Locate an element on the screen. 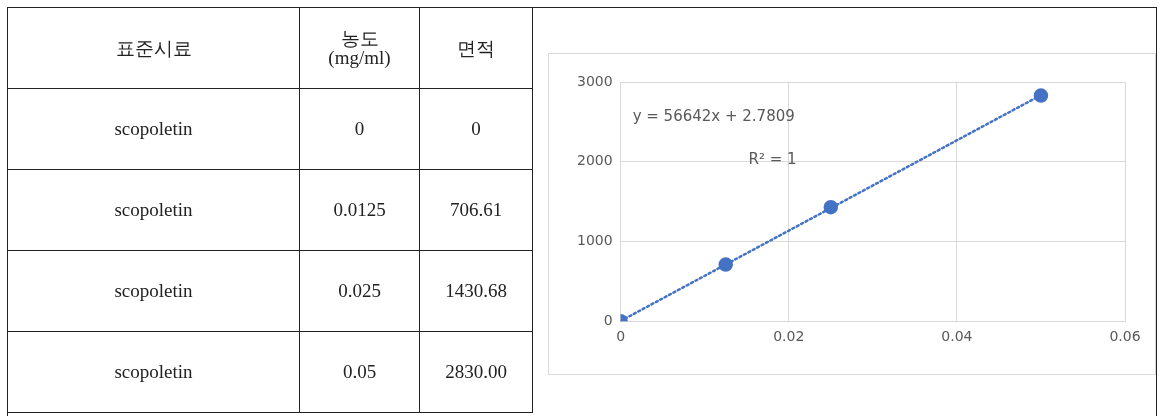  data-label: 706.61 is located at coordinates (476, 210).